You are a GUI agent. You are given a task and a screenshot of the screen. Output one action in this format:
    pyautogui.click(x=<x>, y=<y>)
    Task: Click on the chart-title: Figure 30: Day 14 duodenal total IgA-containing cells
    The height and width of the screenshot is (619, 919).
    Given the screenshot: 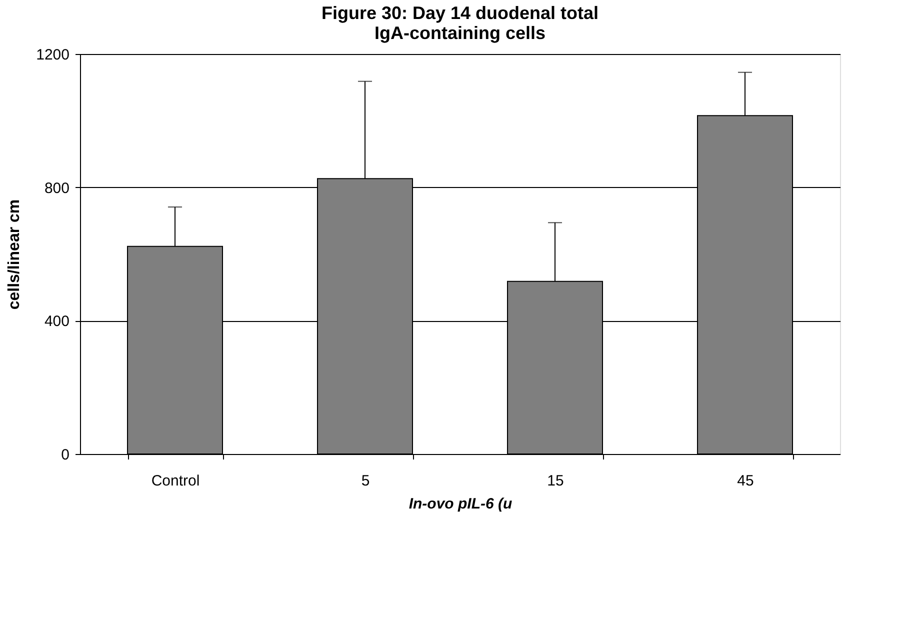 What is the action you would take?
    pyautogui.click(x=460, y=23)
    